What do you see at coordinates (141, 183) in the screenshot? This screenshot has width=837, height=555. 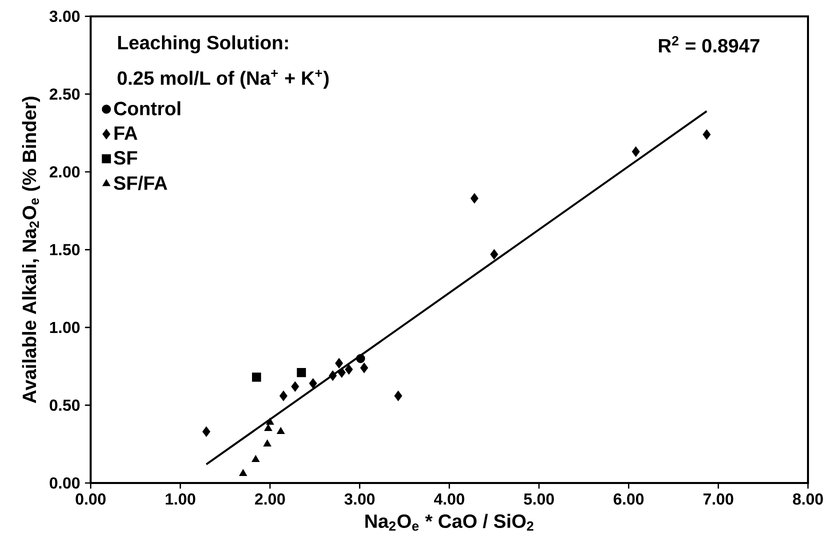 I see `legend-label: SF/FA` at bounding box center [141, 183].